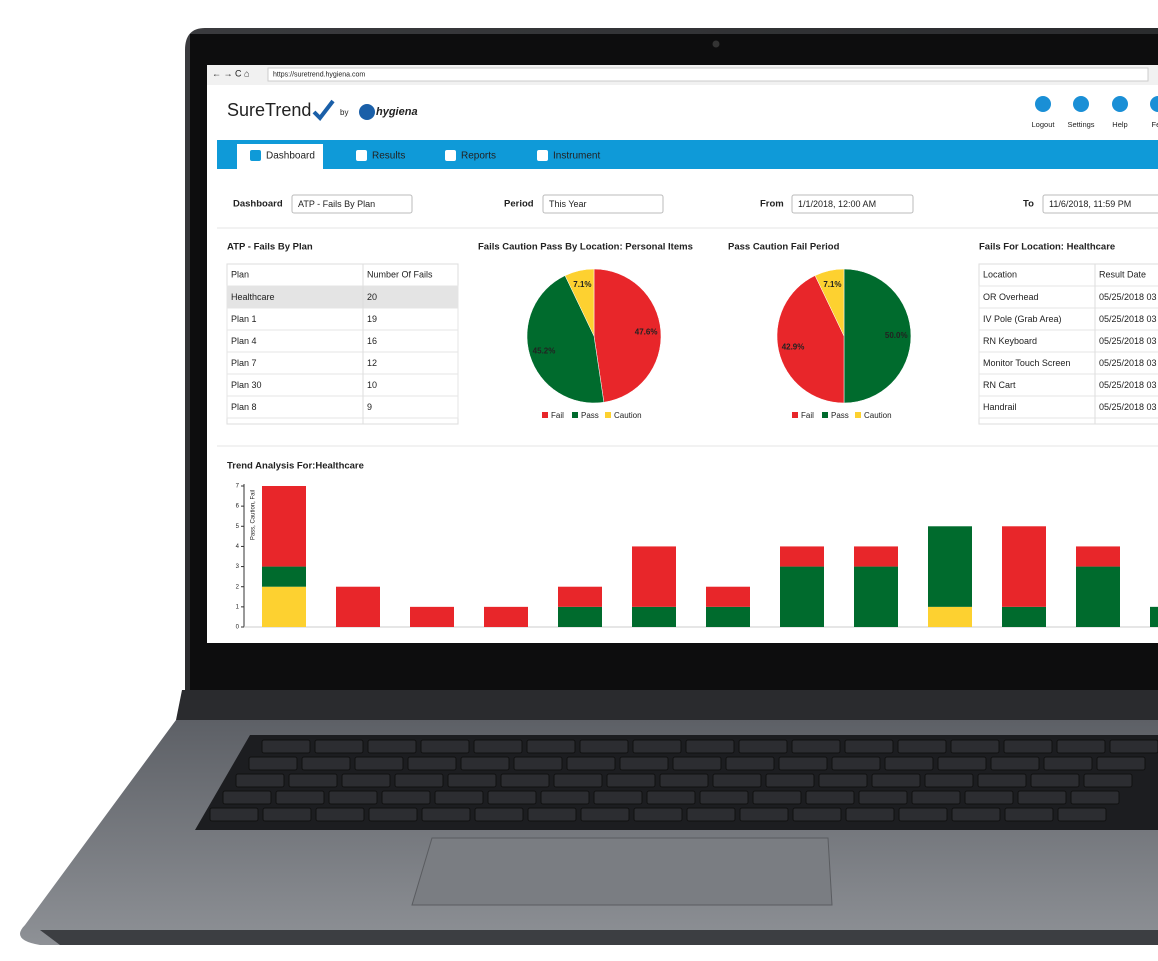  I want to click on table-cell: Plan 1, so click(244, 319).